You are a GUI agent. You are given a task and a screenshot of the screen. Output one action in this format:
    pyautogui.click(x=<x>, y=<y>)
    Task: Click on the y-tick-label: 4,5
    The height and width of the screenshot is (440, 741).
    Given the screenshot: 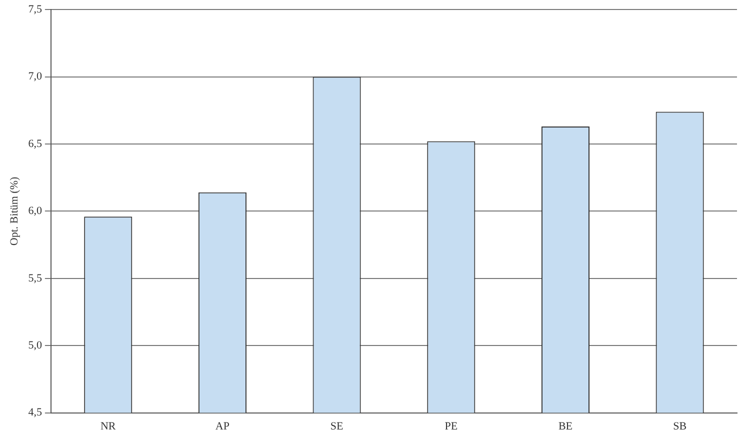 What is the action you would take?
    pyautogui.click(x=35, y=412)
    